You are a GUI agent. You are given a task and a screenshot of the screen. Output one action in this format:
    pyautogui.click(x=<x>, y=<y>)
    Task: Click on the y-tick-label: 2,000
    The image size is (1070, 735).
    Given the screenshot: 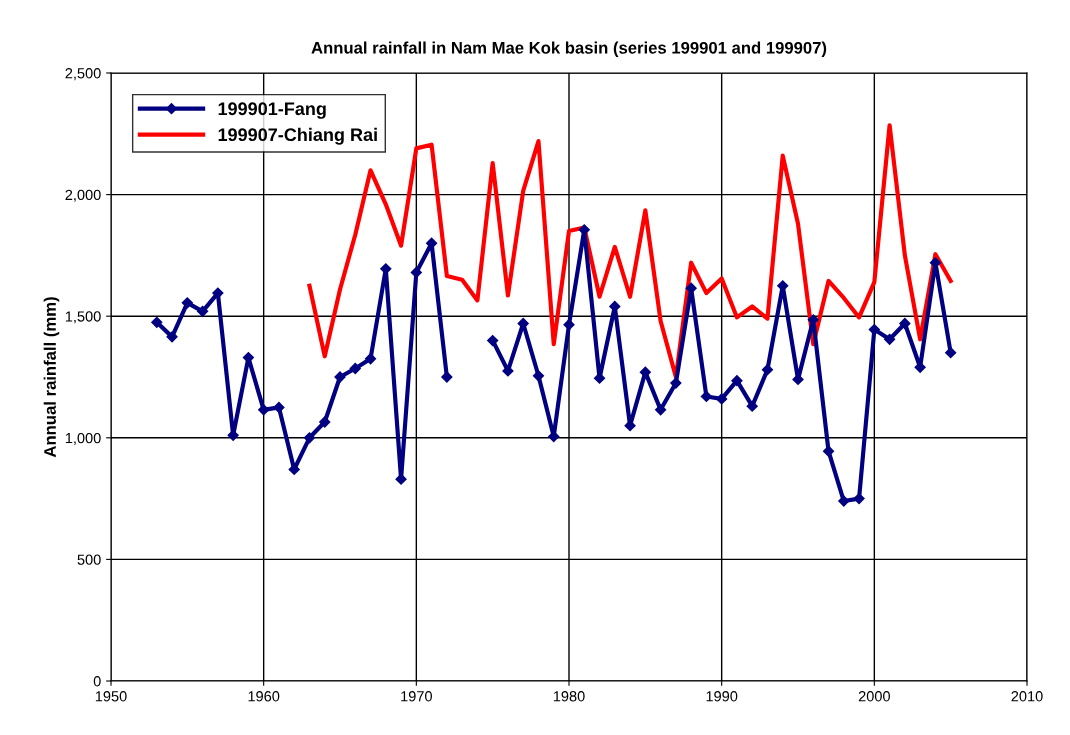 What is the action you would take?
    pyautogui.click(x=83, y=195)
    